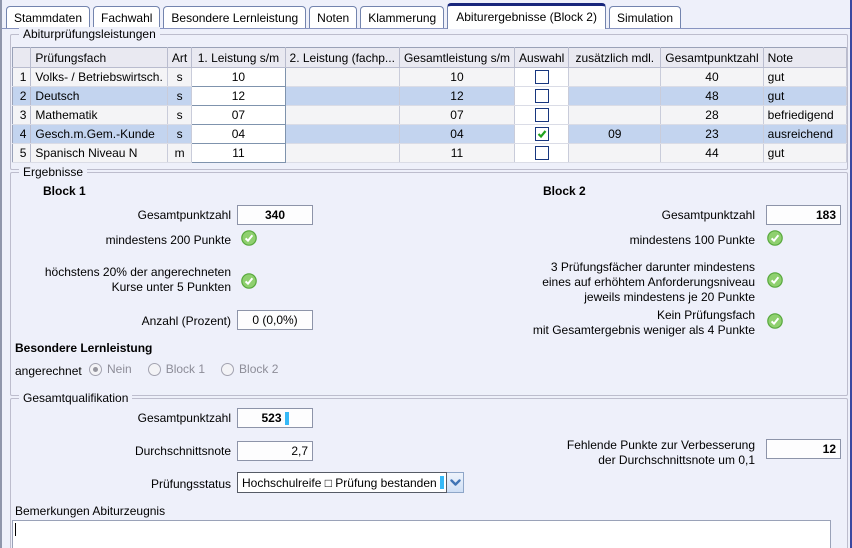  What do you see at coordinates (99, 57) in the screenshot?
I see `column-header-1: Prüfungsfach` at bounding box center [99, 57].